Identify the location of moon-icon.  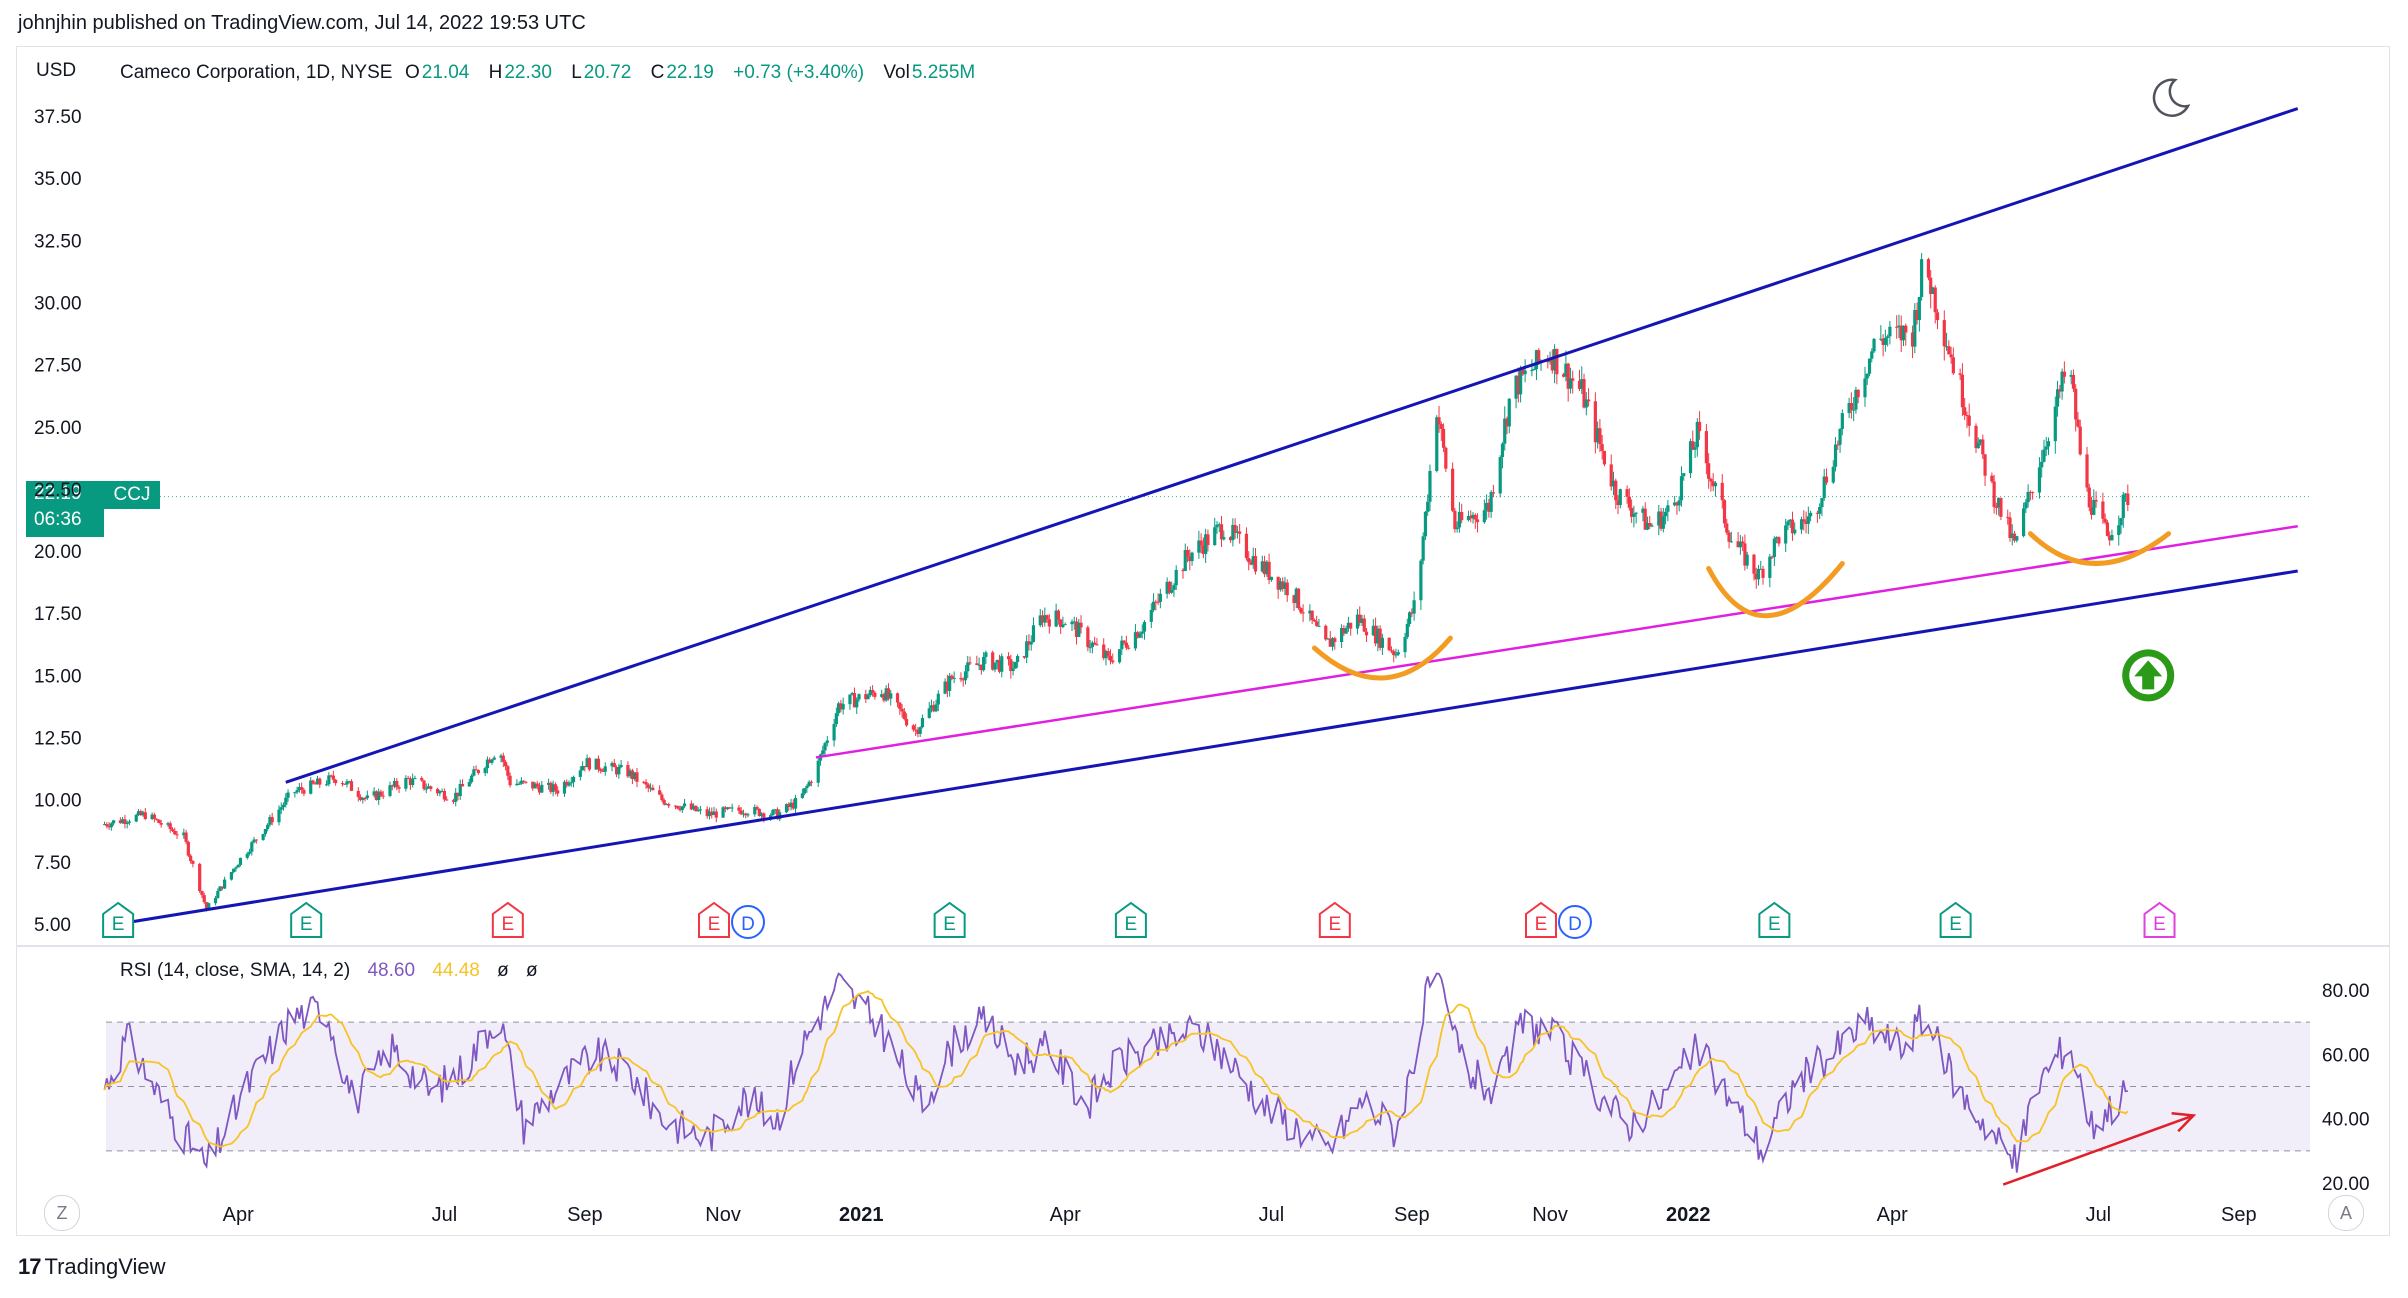
(2170, 98).